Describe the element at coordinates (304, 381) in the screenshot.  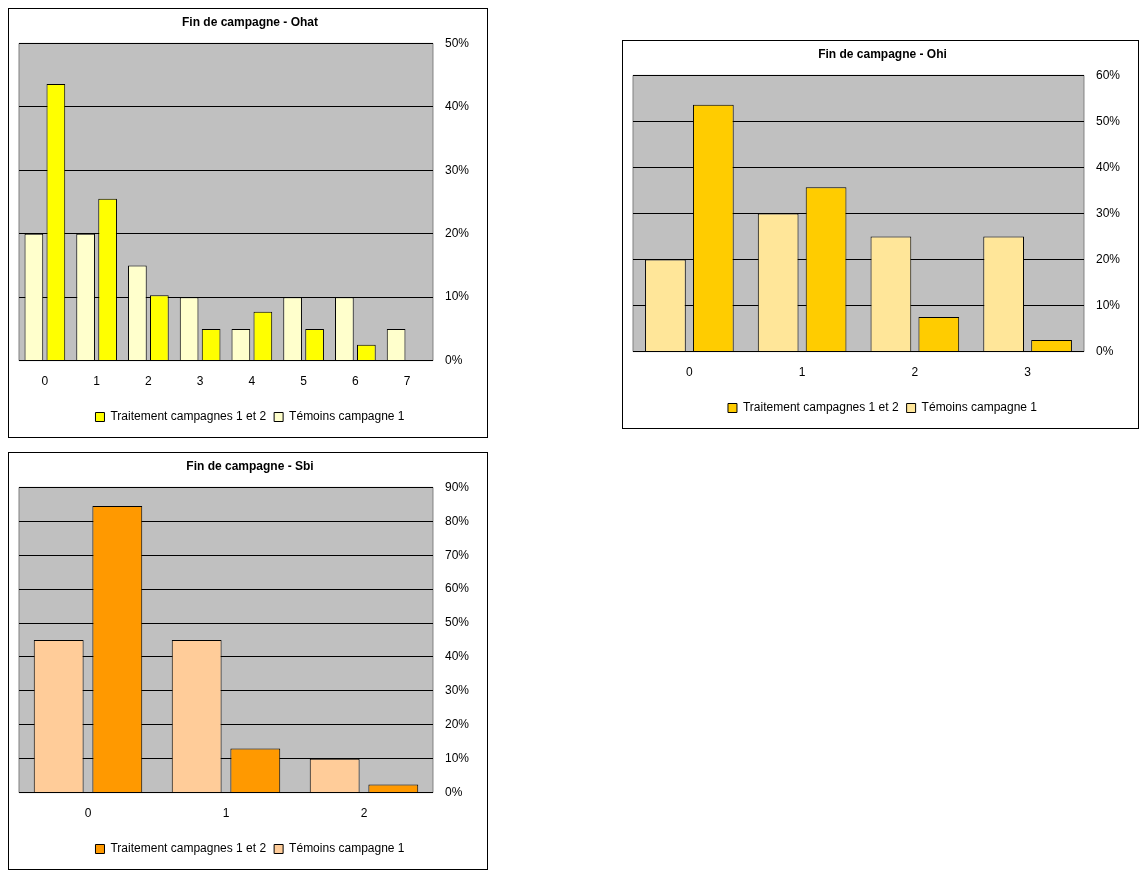
I see `x-tick-label: 5` at that location.